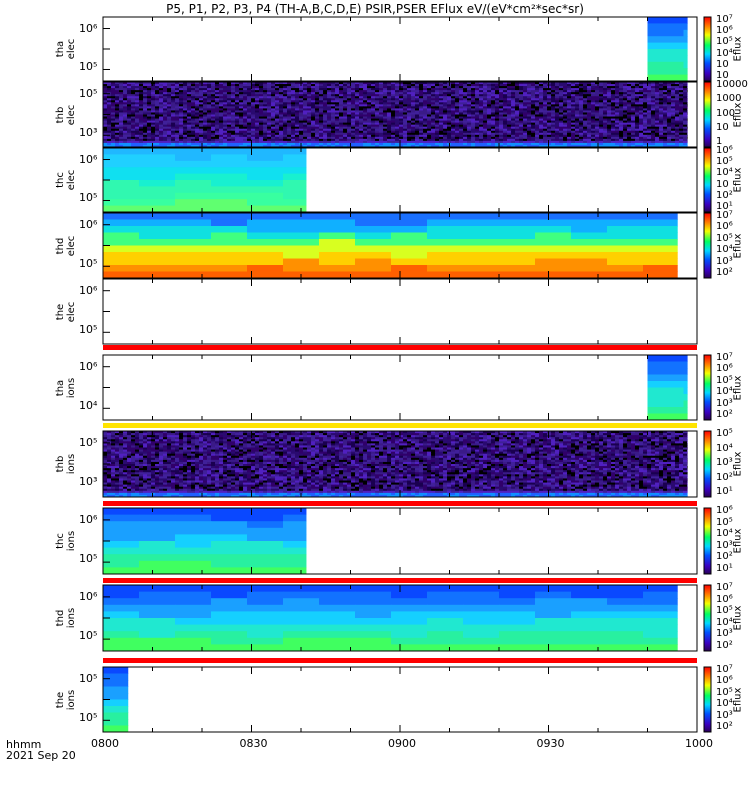  I want to click on panel-tha-elec, so click(407, 49).